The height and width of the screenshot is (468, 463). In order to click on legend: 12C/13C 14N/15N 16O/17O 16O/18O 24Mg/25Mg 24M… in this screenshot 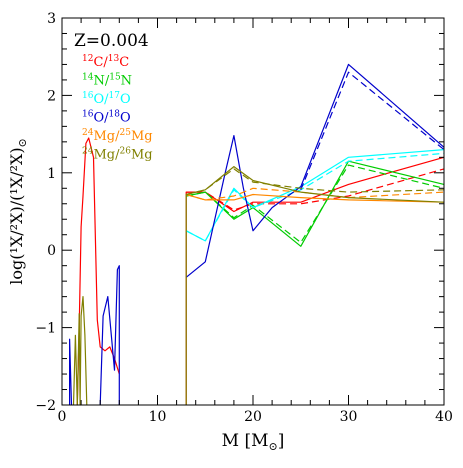, I will do `click(117, 108)`.